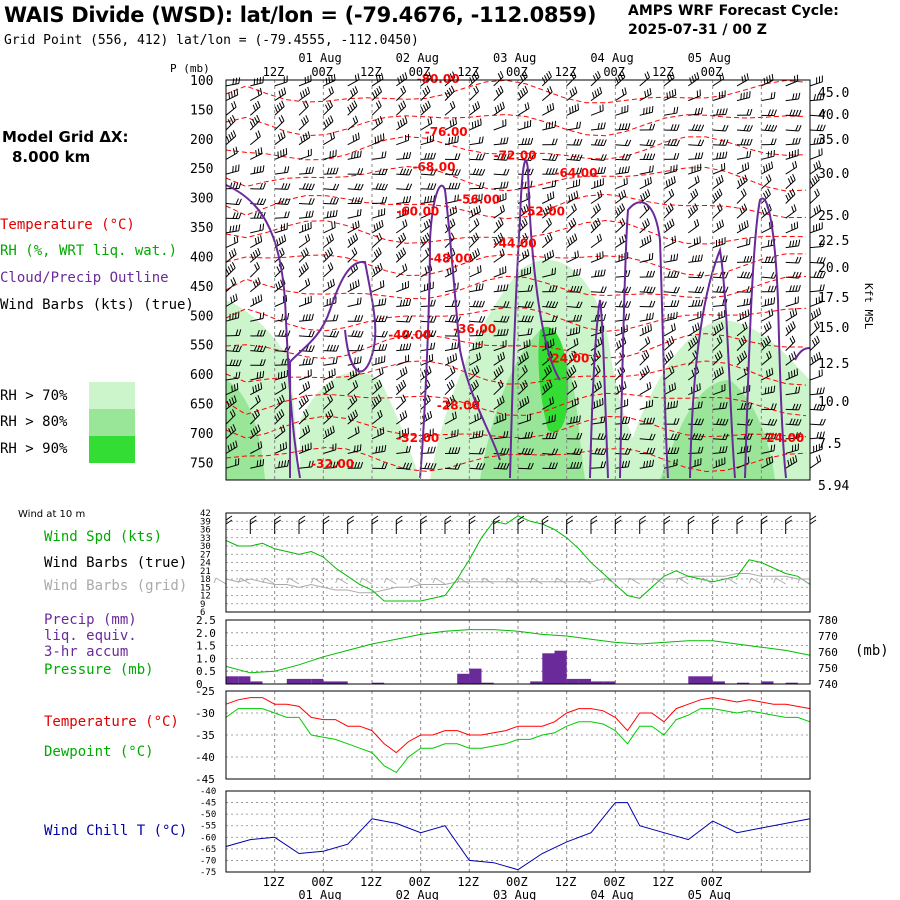 This screenshot has height=900, width=900. I want to click on top-date-tick-0: 01 Aug, so click(319, 58).